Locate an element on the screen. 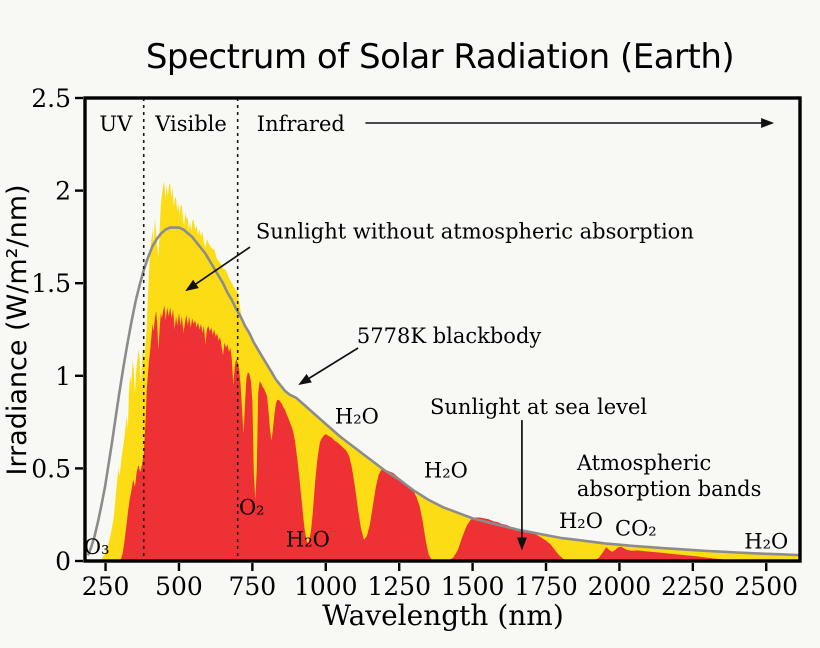  x-tick-label: 500 is located at coordinates (179, 586).